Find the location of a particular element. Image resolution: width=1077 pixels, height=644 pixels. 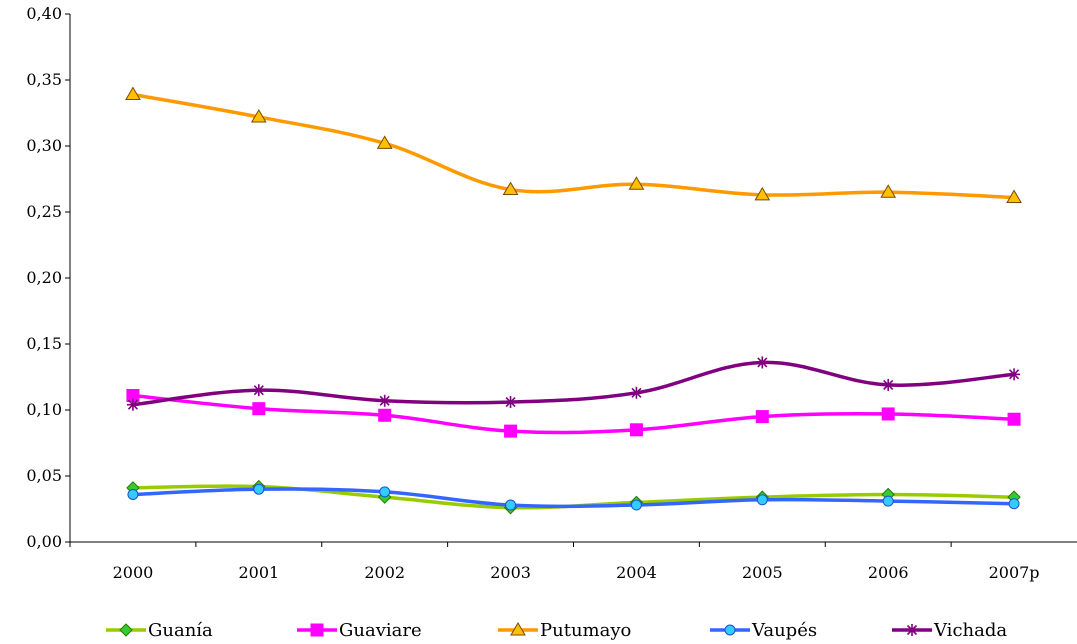

legend: Guanía Guaviare Putumayo Vaupés Vichada is located at coordinates (556, 630).